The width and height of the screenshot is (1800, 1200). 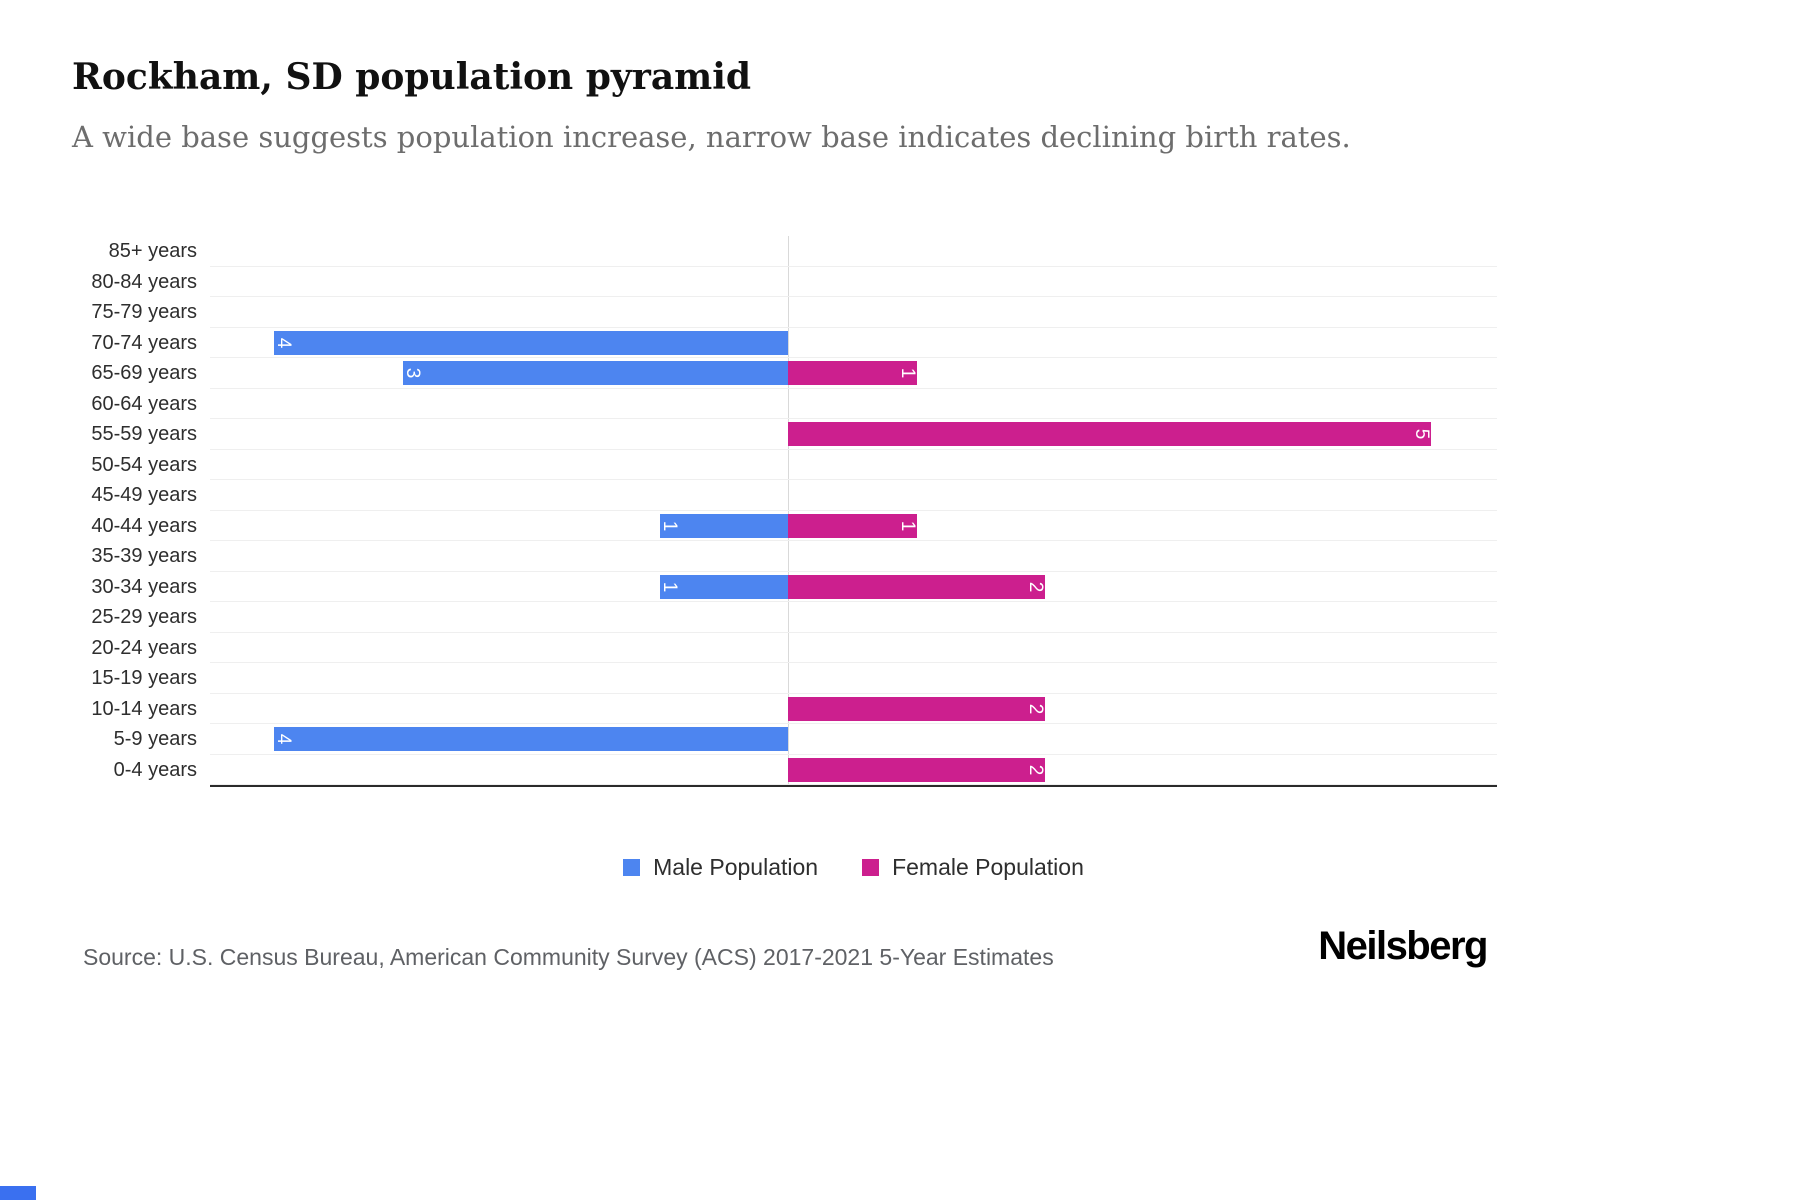 I want to click on y-axis-label: 15-19 years, so click(x=144, y=678).